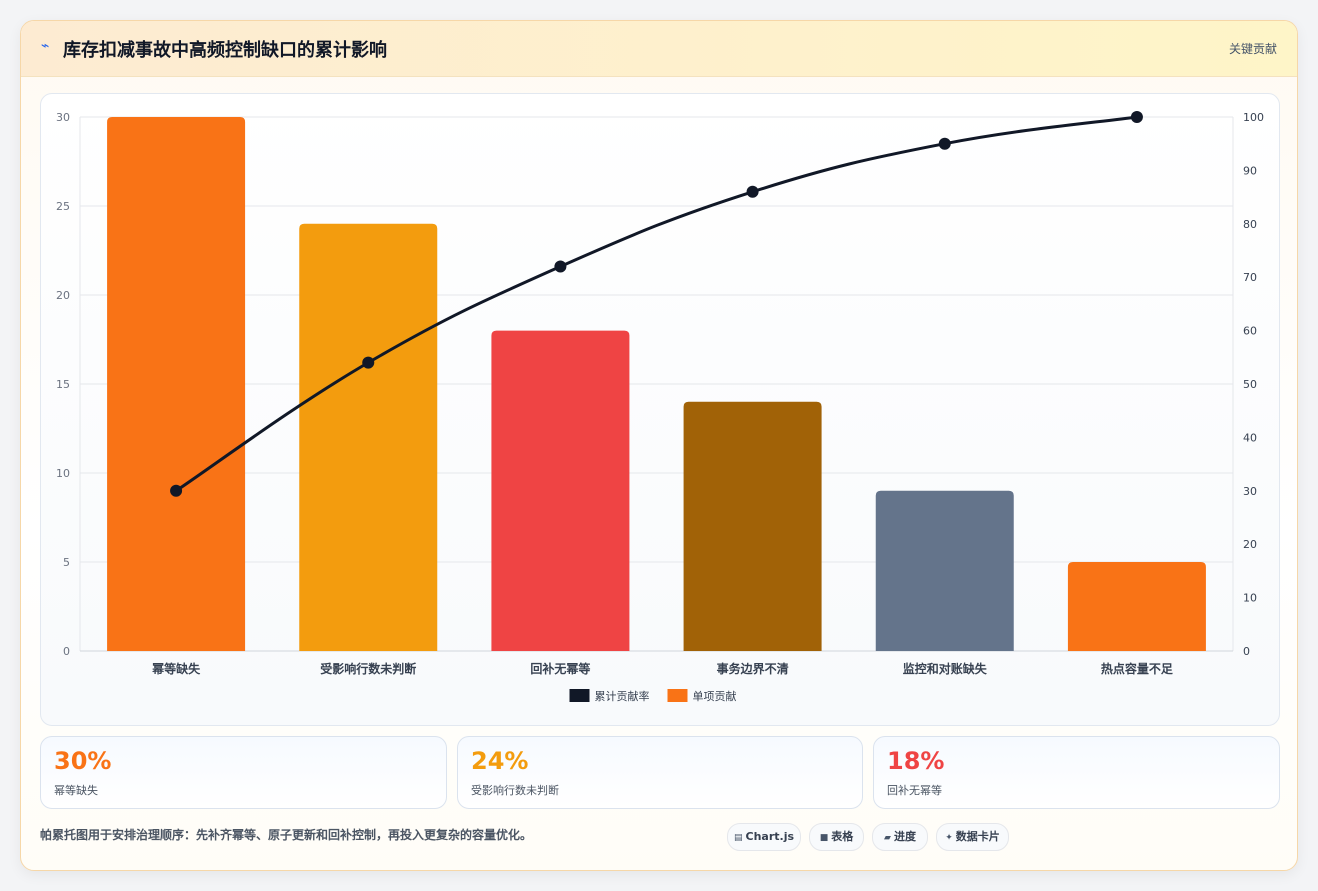 The height and width of the screenshot is (891, 1318). I want to click on y-left-tick-label: 5, so click(66, 562).